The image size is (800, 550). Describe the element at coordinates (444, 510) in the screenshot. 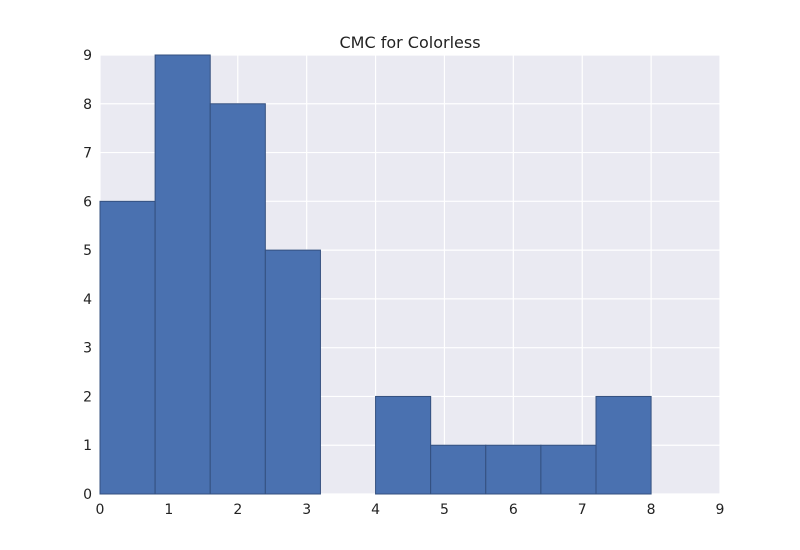

I see `x-tick-label: 5` at that location.